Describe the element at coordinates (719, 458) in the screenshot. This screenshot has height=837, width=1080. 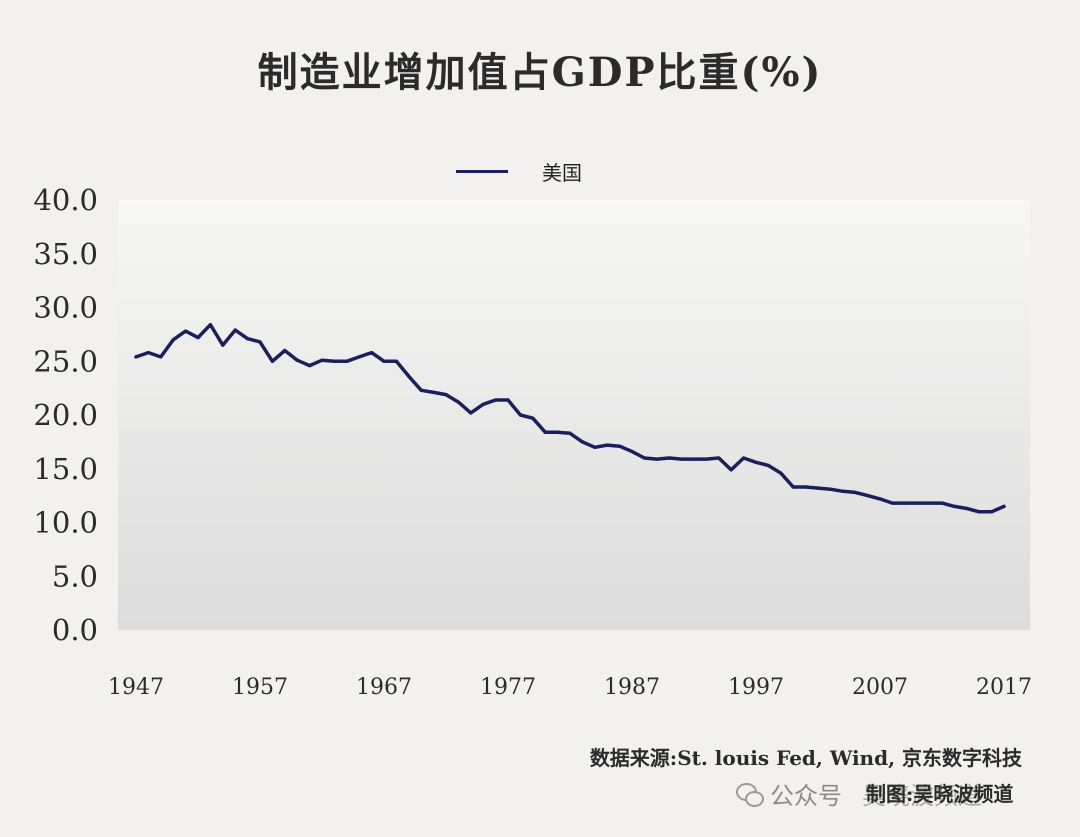
I see `data-point-1994` at that location.